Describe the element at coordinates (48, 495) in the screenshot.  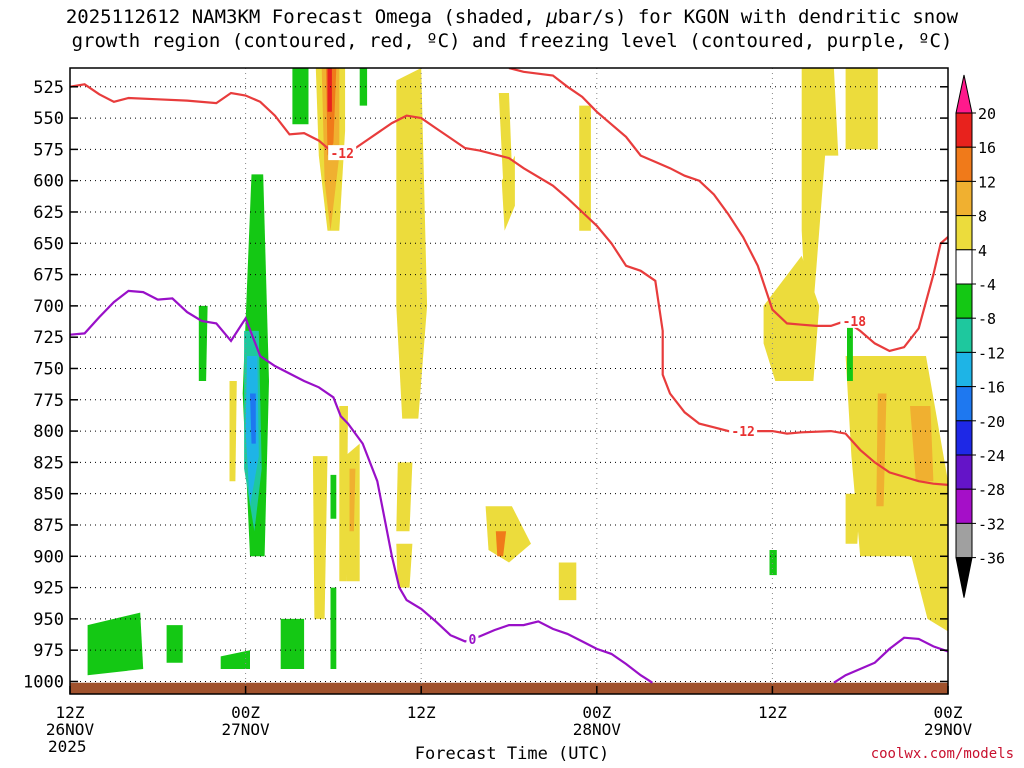
I see `y-tick-label-850: 850` at that location.